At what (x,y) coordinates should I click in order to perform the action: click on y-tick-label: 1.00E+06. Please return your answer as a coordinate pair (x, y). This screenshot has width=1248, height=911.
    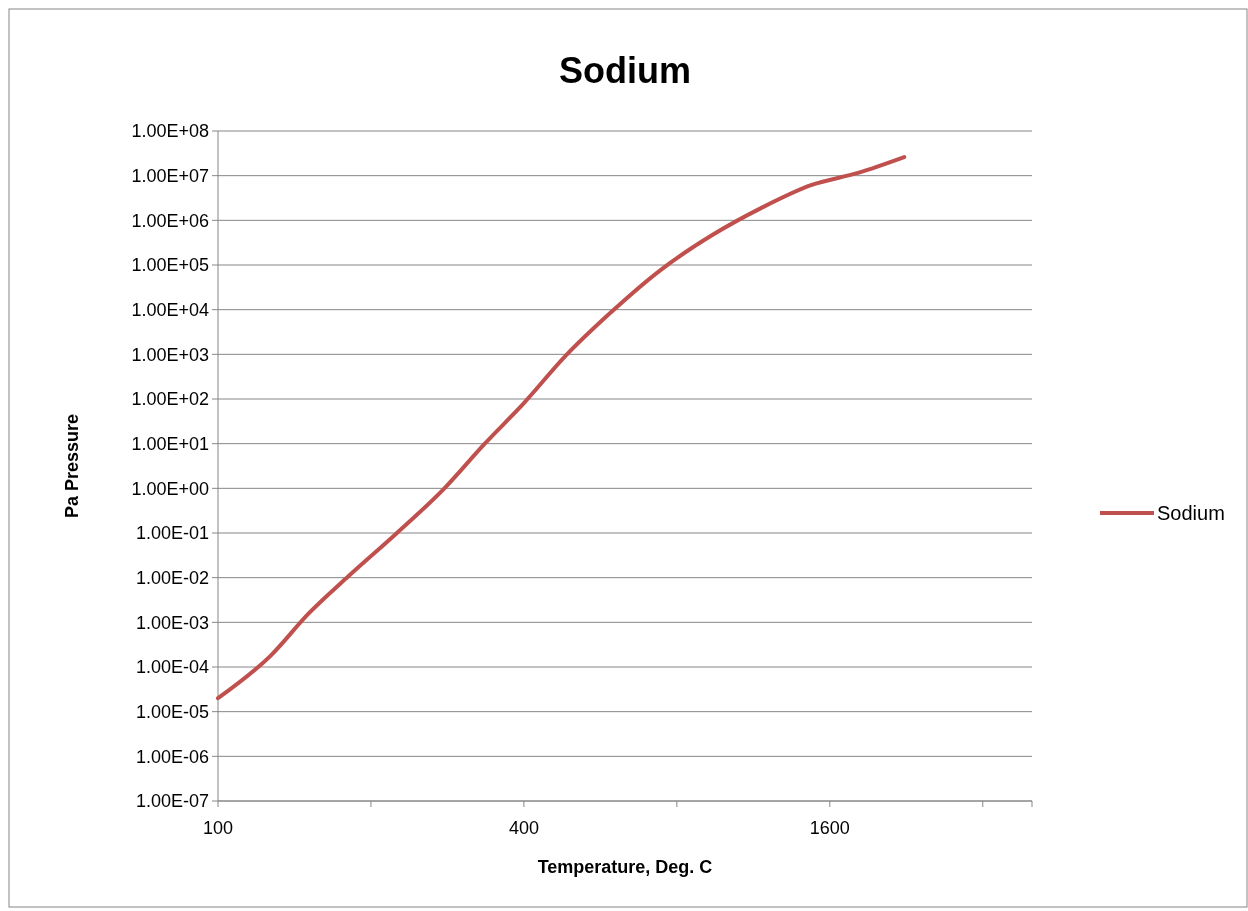
    Looking at the image, I should click on (170, 220).